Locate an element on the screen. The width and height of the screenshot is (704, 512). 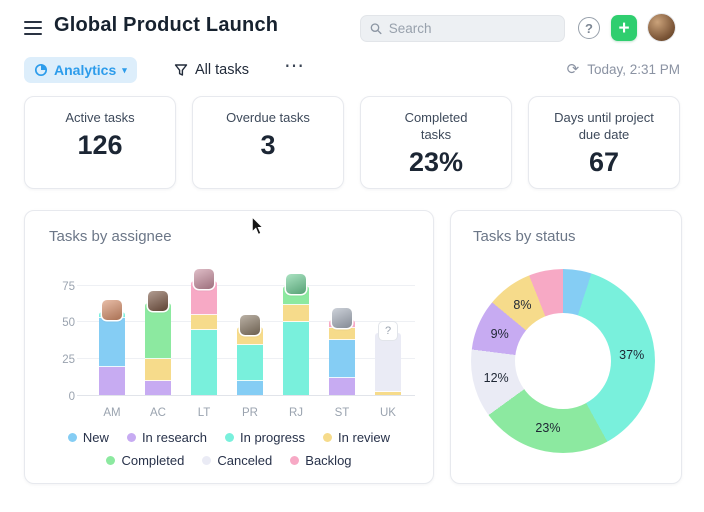
legend-item: Canceled is located at coordinates (237, 460).